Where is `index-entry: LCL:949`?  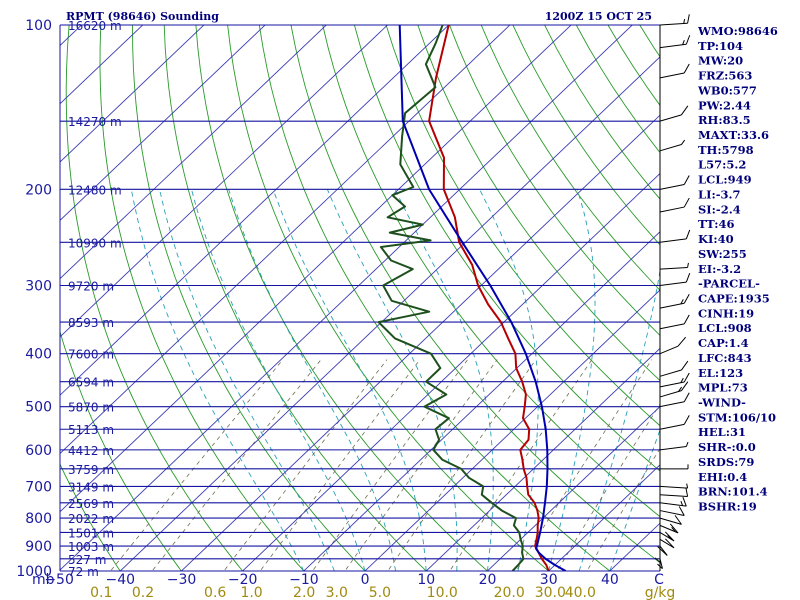
index-entry: LCL:949 is located at coordinates (725, 180).